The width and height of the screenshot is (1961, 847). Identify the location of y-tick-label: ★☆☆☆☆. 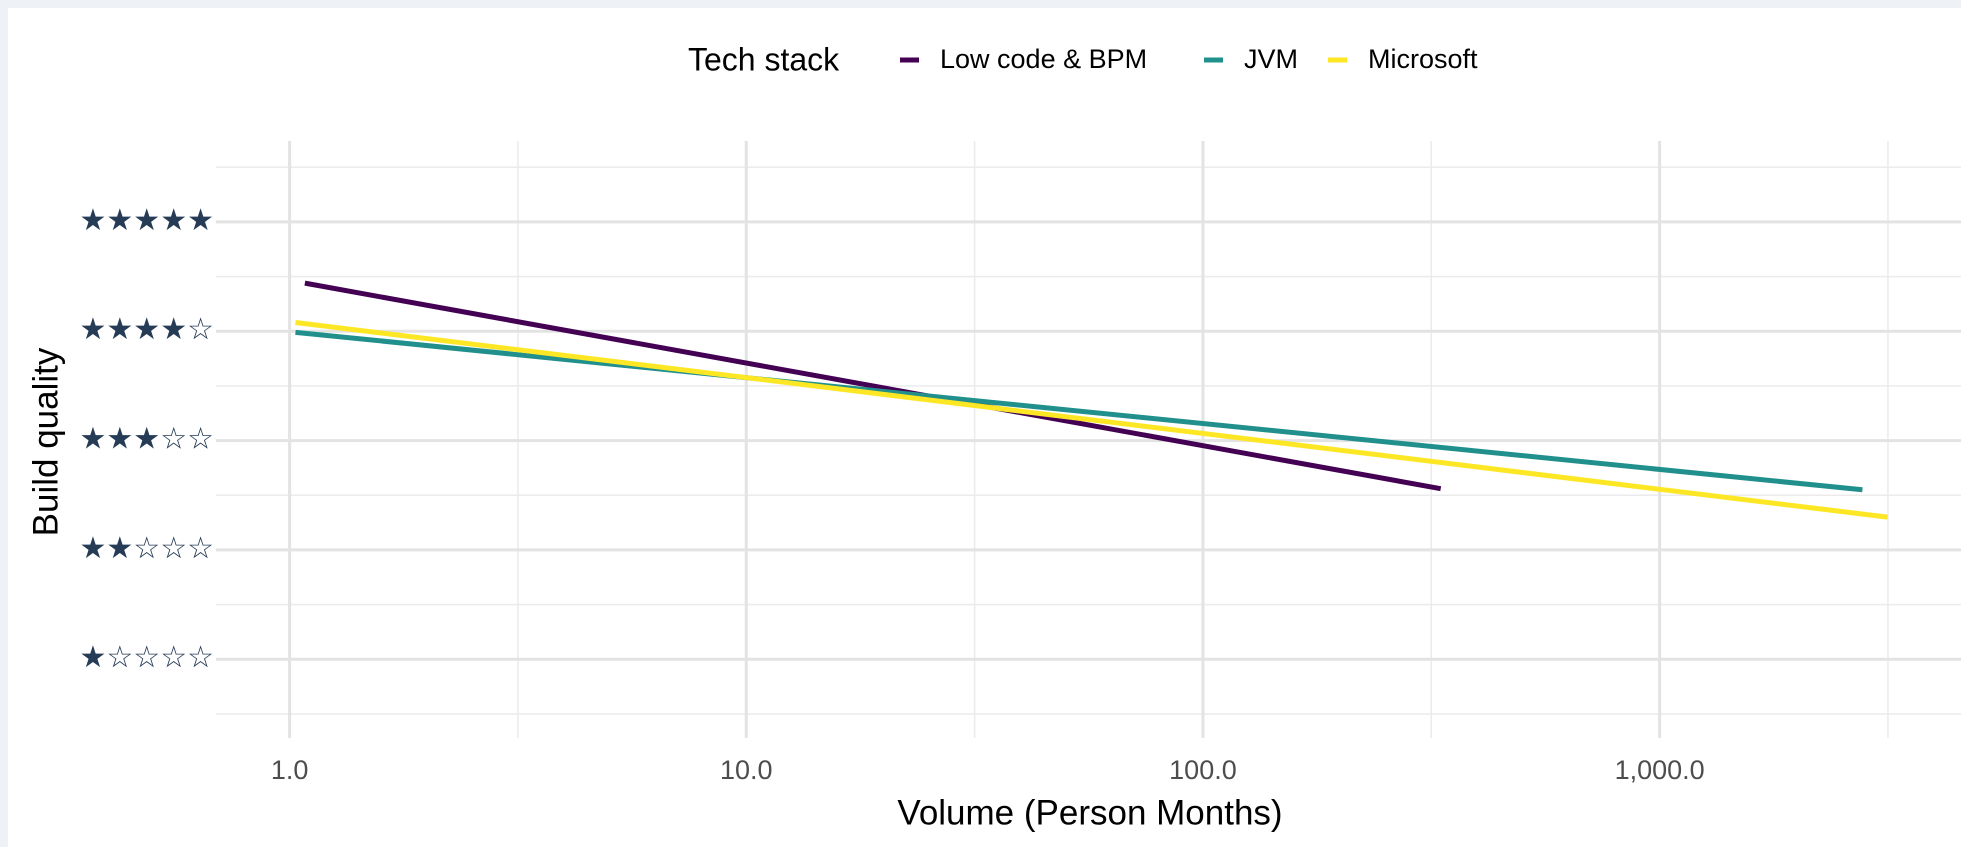
(147, 657).